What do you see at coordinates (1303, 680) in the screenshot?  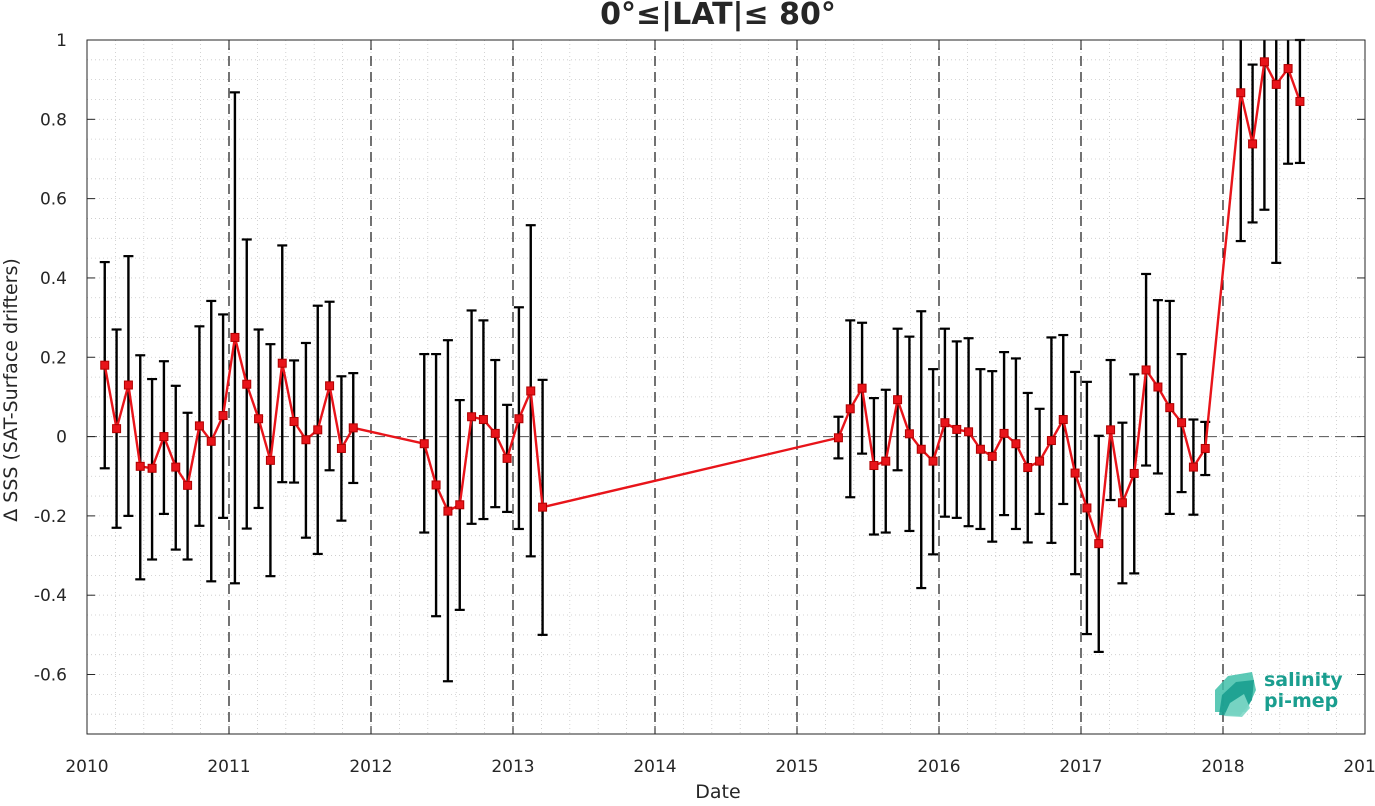 I see `logo-line1: salinity` at bounding box center [1303, 680].